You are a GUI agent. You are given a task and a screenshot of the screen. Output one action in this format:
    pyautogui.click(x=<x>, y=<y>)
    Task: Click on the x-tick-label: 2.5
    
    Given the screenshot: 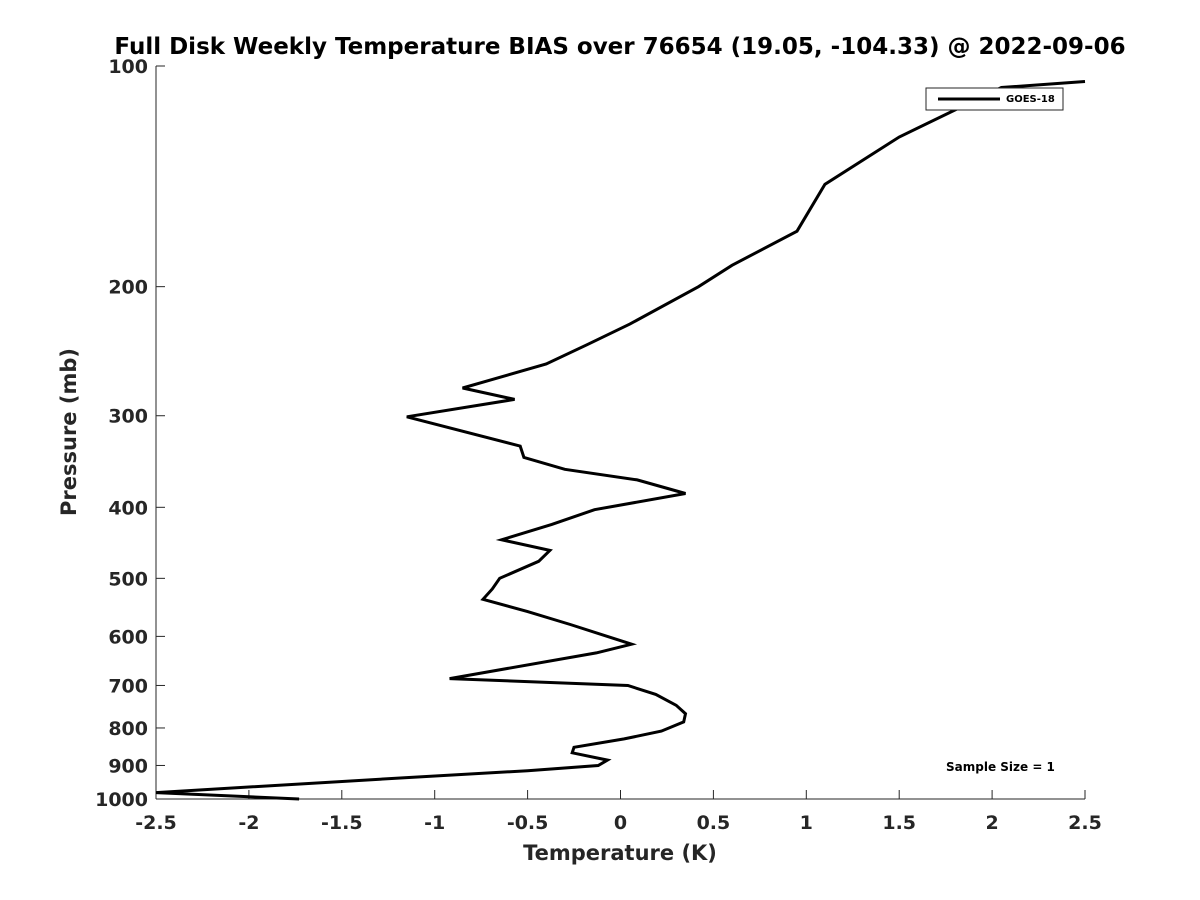 What is the action you would take?
    pyautogui.click(x=1085, y=823)
    